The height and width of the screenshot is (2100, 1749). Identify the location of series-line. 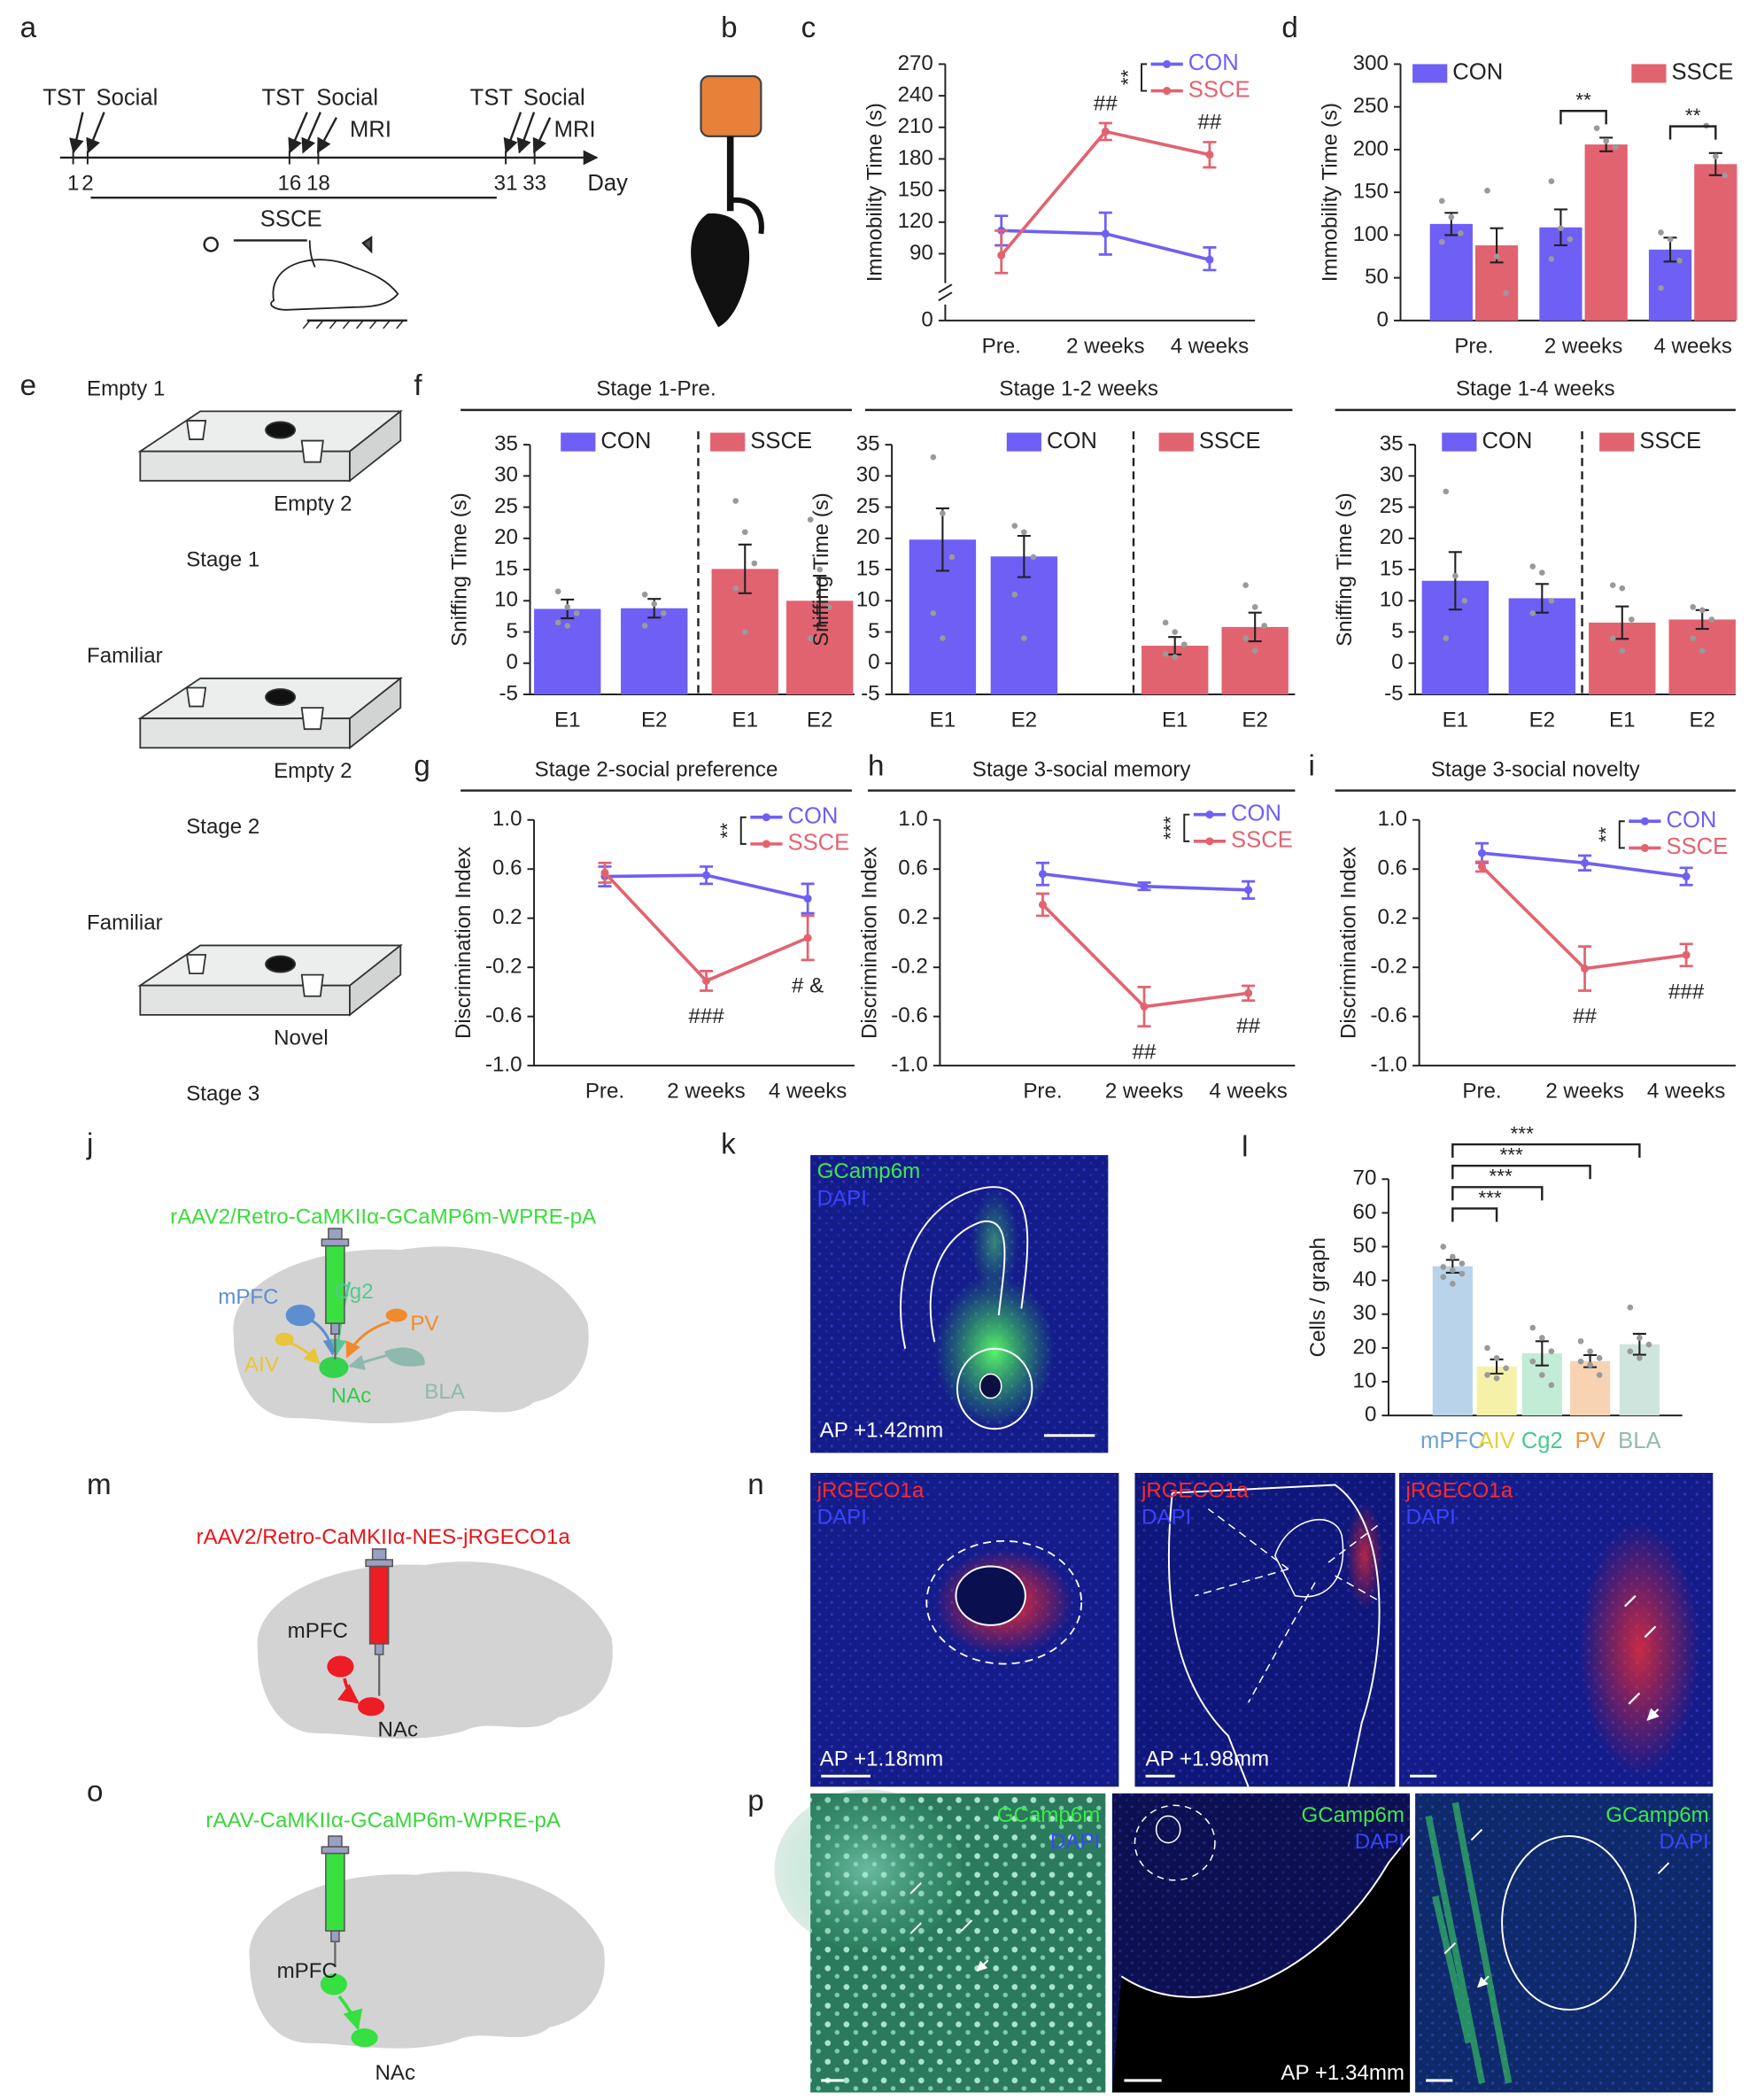
(706, 927).